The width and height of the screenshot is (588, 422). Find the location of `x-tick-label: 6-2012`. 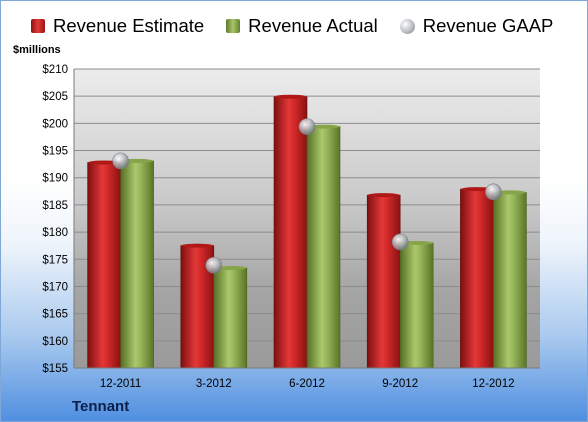

x-tick-label: 6-2012 is located at coordinates (307, 384).